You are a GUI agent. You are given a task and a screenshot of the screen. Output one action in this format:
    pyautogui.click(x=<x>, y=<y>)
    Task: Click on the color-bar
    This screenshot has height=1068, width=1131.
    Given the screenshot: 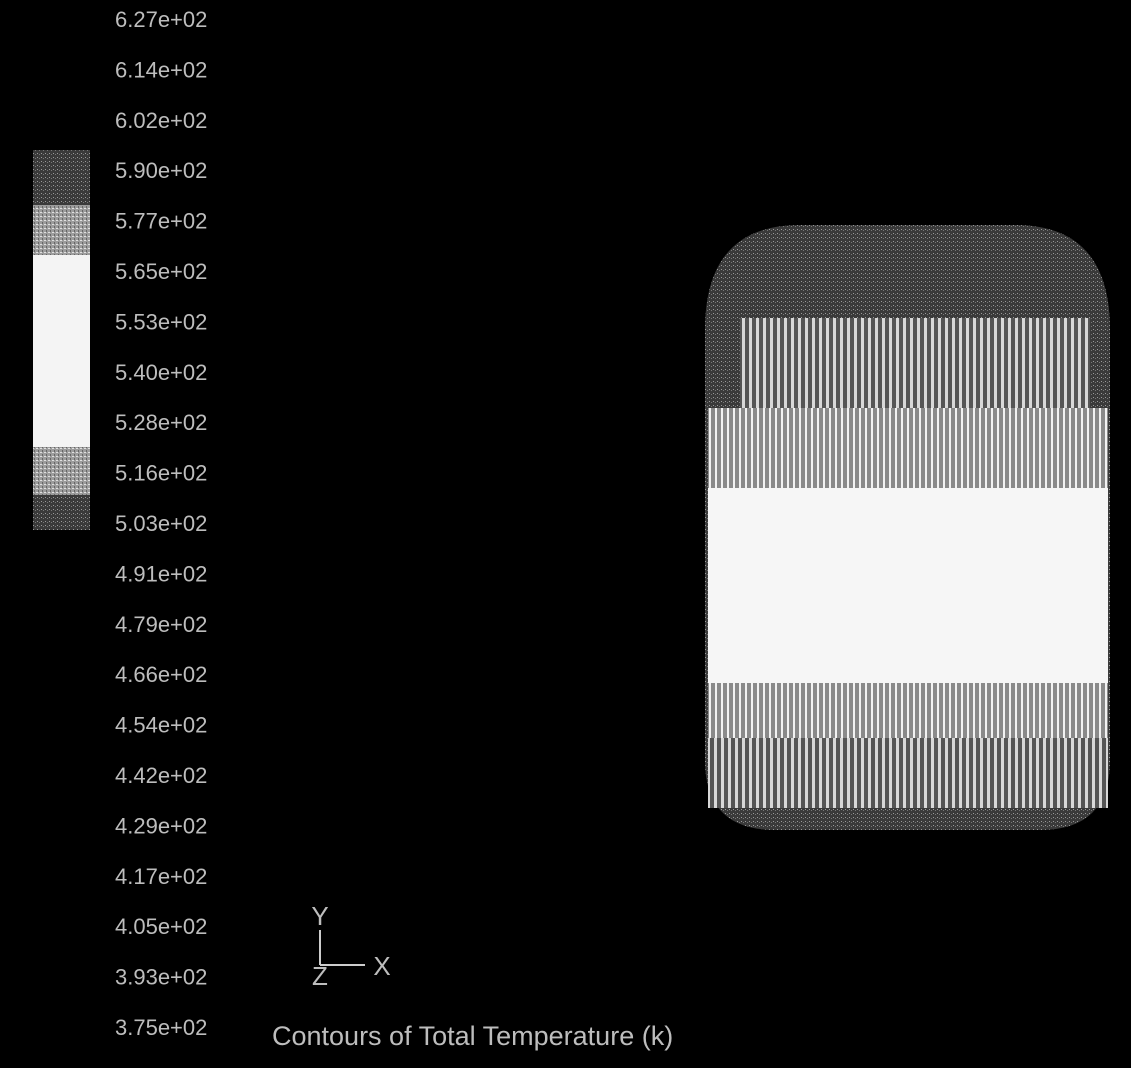 What is the action you would take?
    pyautogui.click(x=61, y=340)
    